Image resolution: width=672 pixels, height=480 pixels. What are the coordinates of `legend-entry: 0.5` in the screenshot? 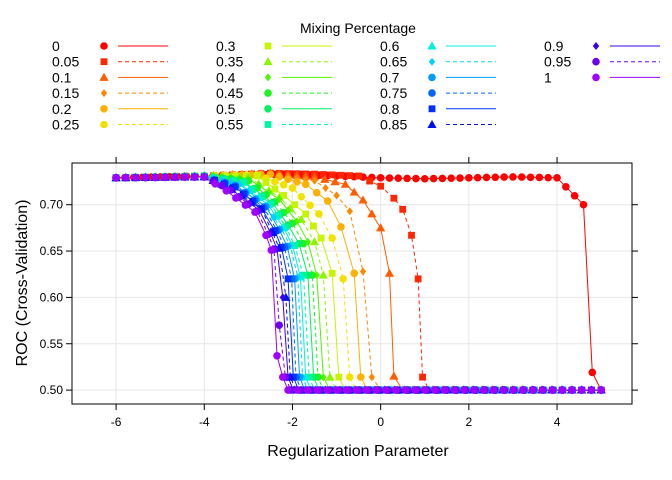 It's located at (274, 109).